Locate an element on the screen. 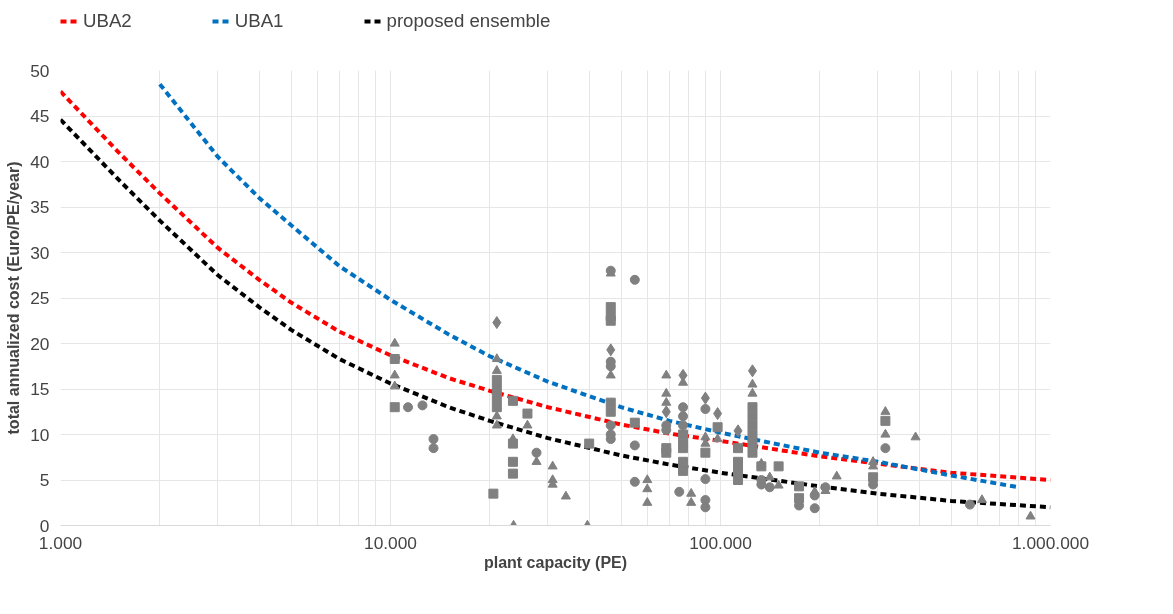  x-axis-title: plant capacity (PE) is located at coordinates (555, 562).